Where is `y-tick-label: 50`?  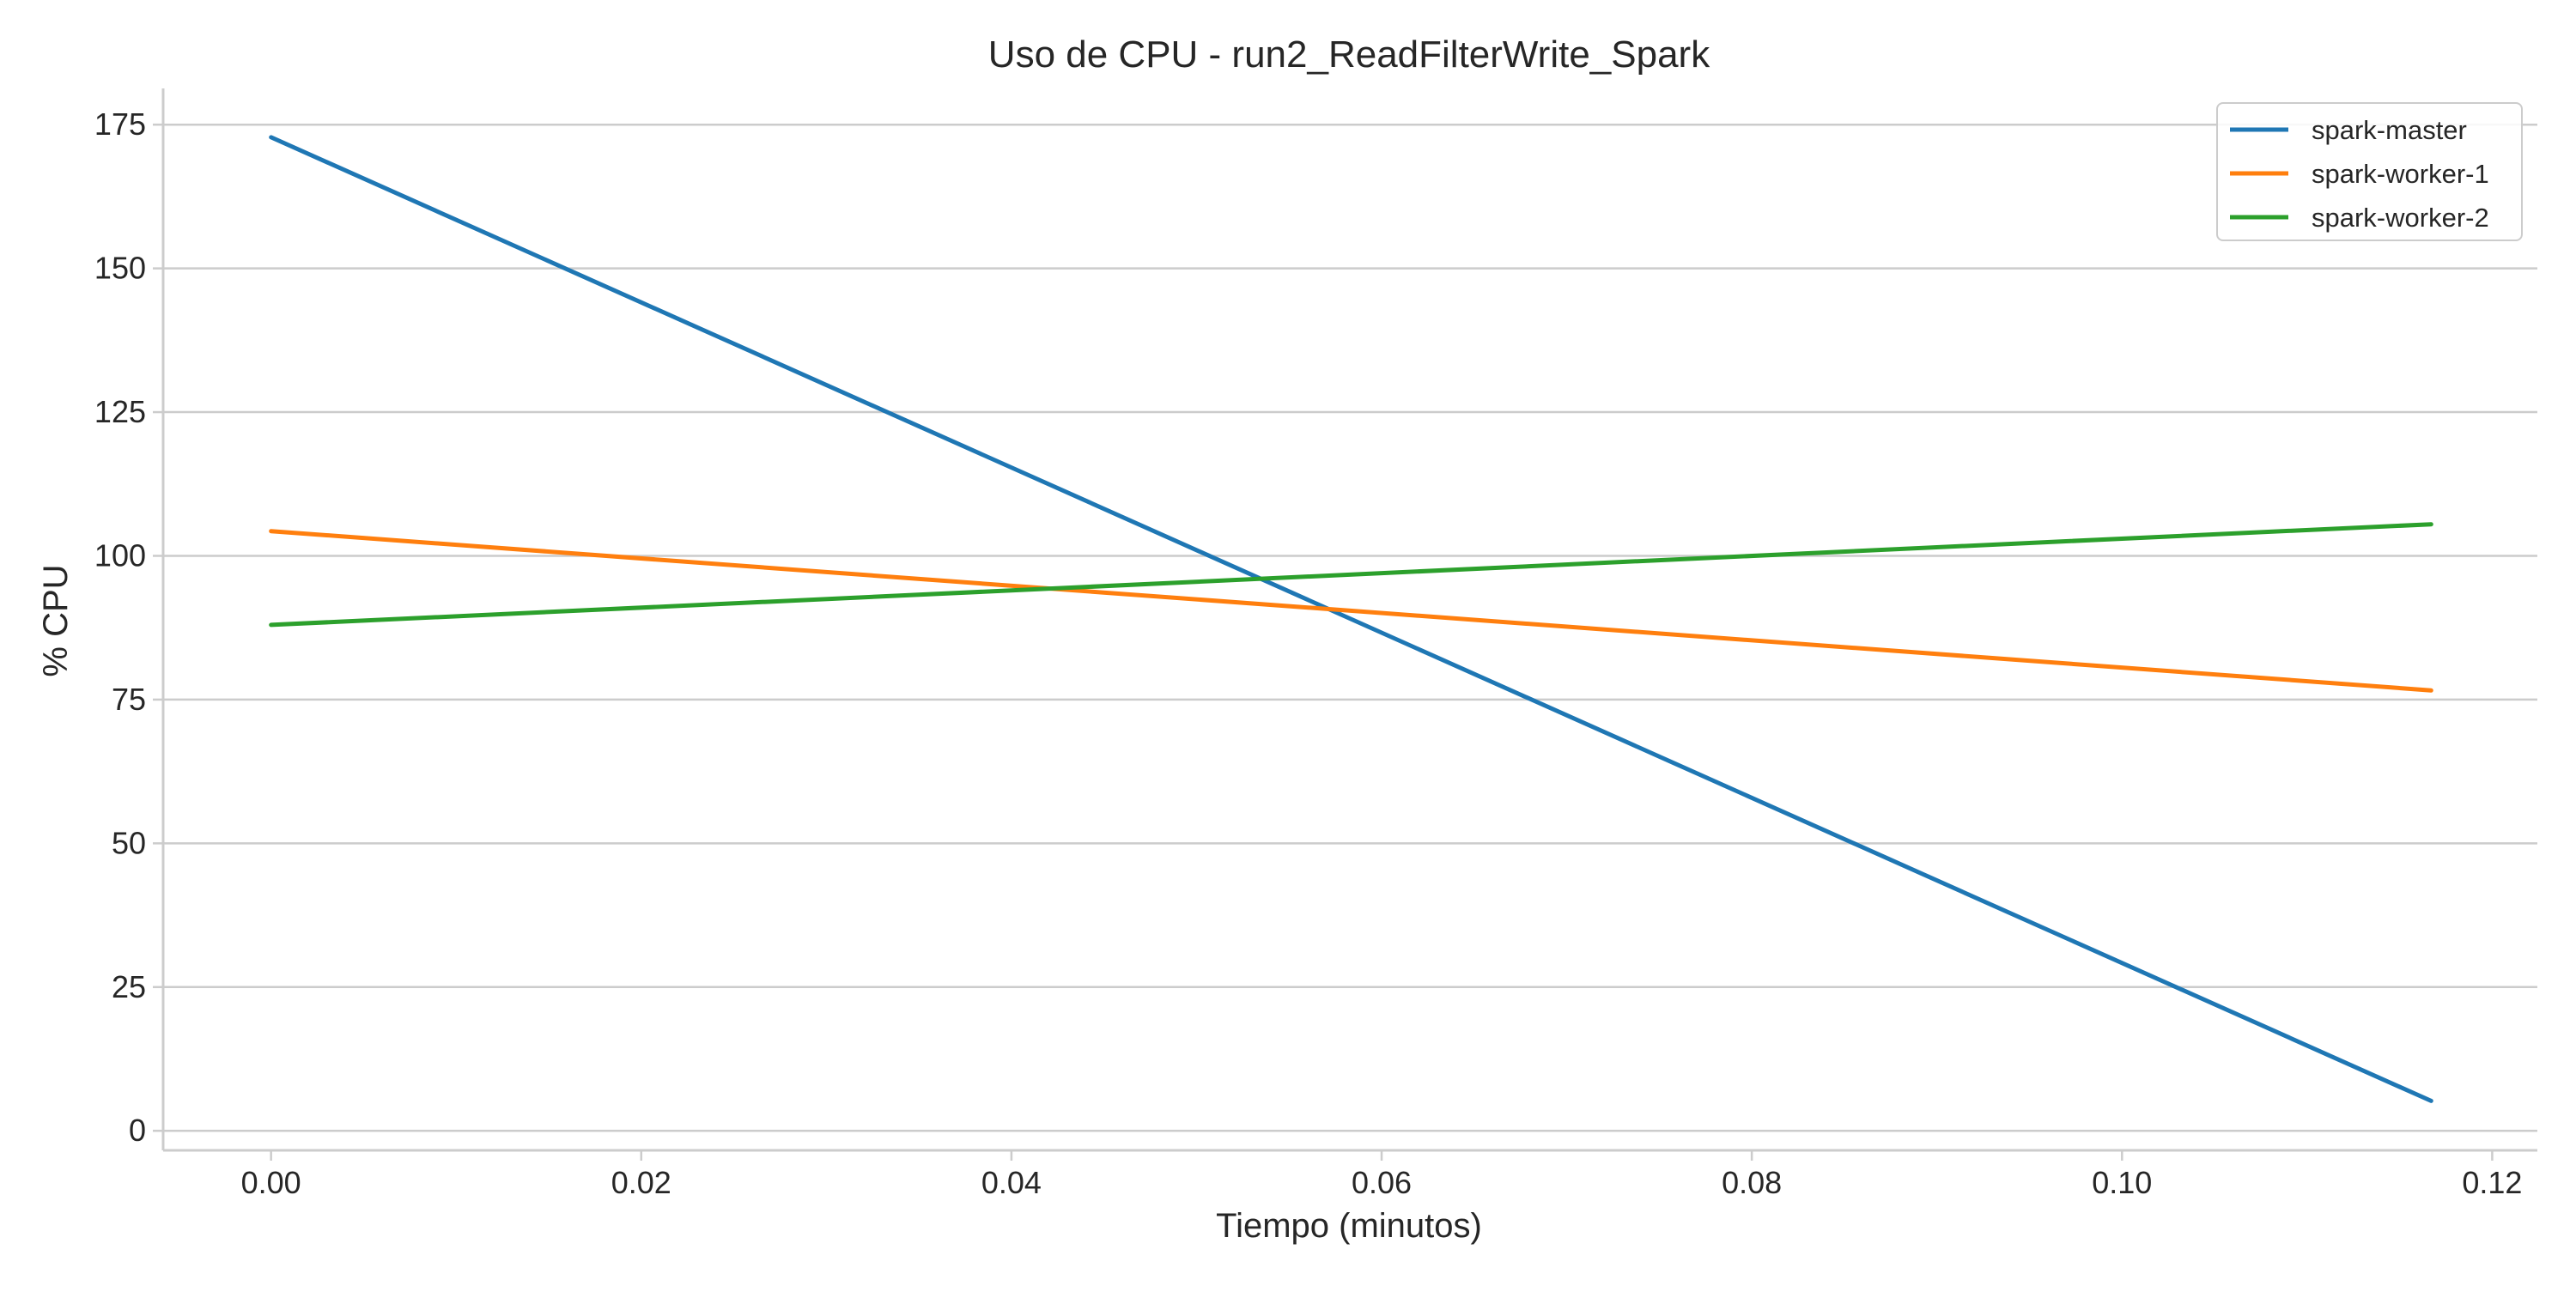
y-tick-label: 50 is located at coordinates (129, 842).